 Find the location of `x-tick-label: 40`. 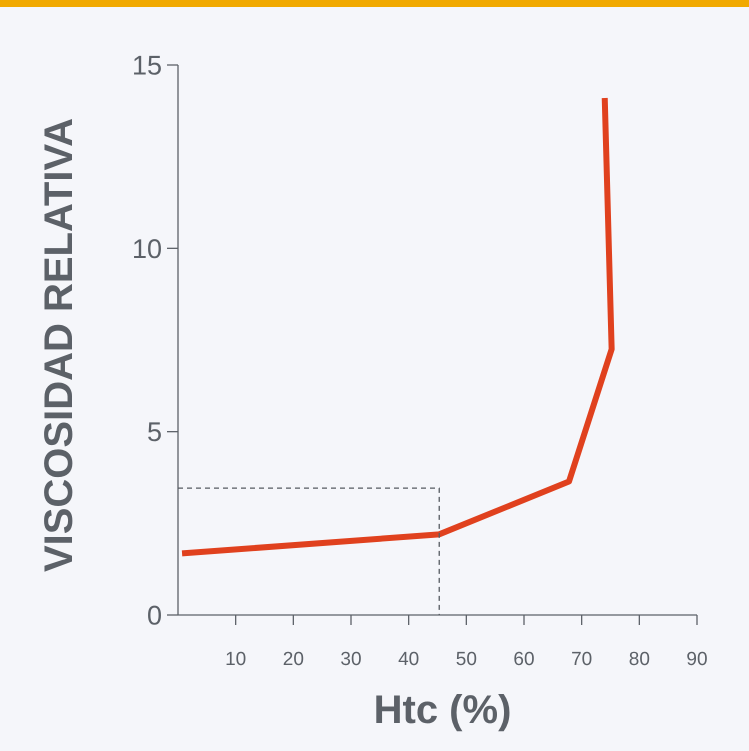

x-tick-label: 40 is located at coordinates (409, 659).